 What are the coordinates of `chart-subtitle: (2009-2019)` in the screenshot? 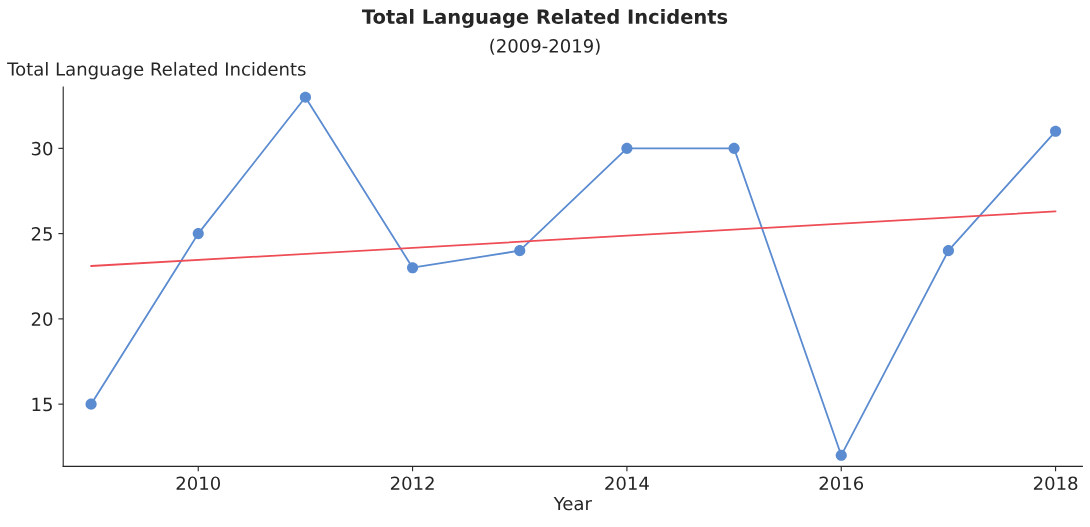 It's located at (545, 46).